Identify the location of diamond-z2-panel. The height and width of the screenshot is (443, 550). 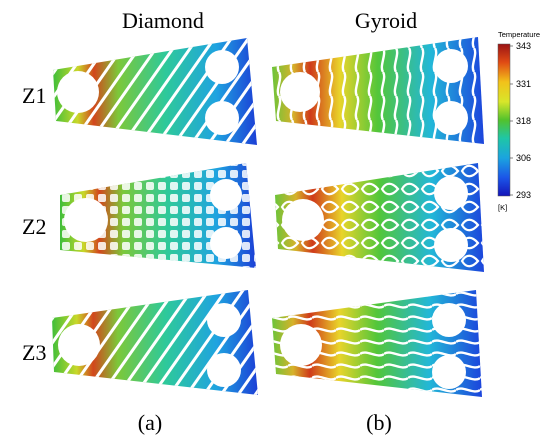
(158, 215).